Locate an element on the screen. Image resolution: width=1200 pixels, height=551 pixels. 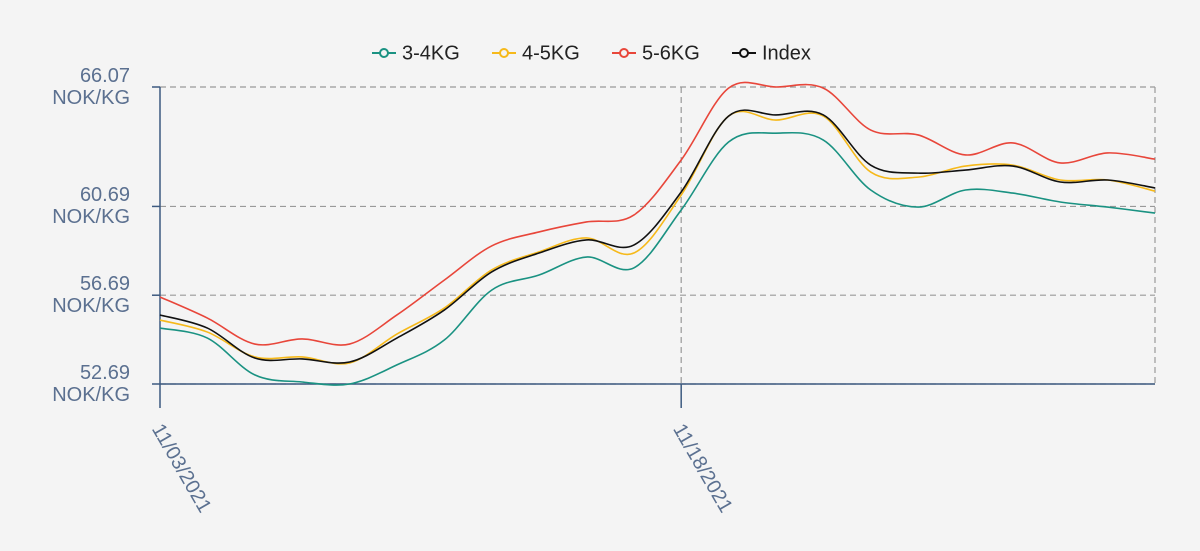
y-tick-label: 66.07 NOK/KG is located at coordinates (91, 87).